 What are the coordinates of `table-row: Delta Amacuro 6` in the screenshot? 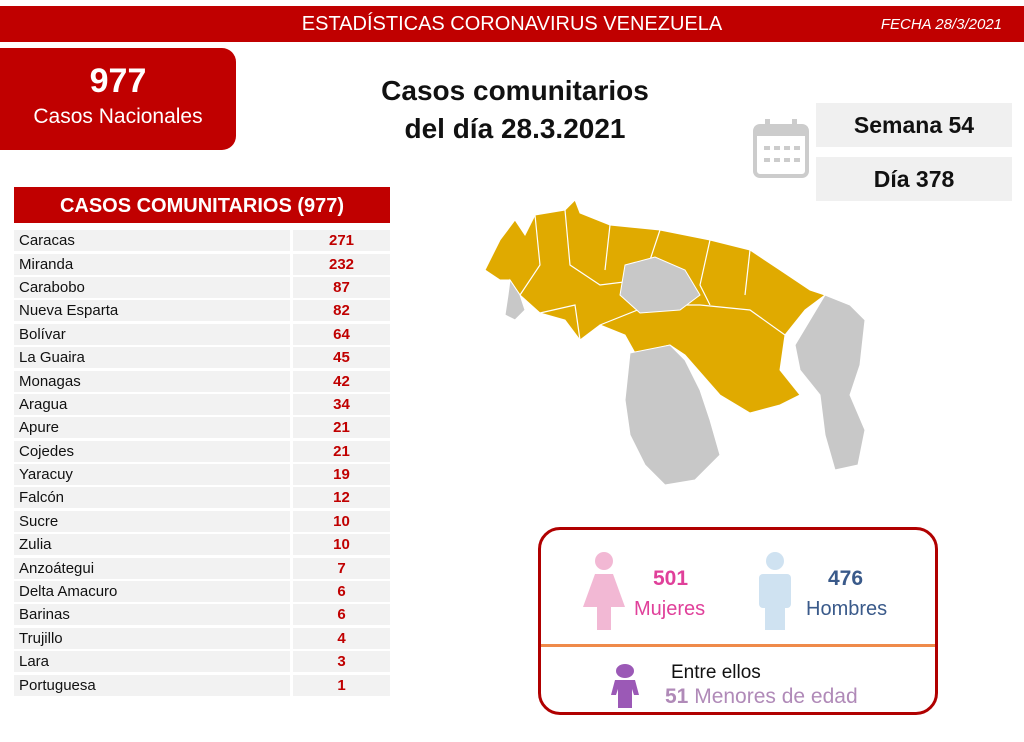 It's located at (202, 591).